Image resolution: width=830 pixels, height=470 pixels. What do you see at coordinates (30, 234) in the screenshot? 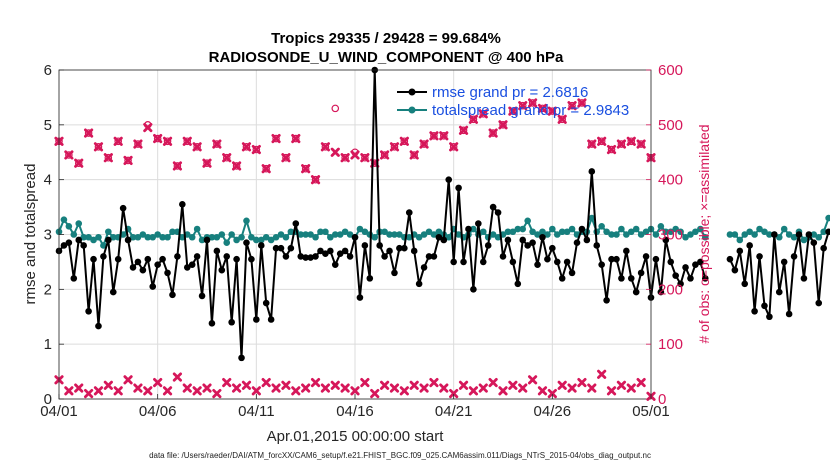
I see `y-axis-label-left: rmse and totalspread` at bounding box center [30, 234].